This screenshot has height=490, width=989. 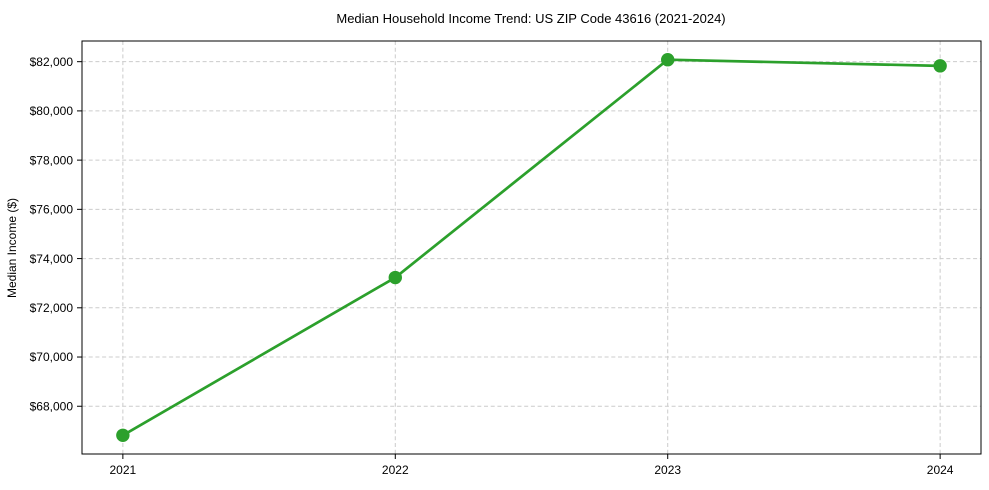 I want to click on y-tick-label: $82,000, so click(x=52, y=62).